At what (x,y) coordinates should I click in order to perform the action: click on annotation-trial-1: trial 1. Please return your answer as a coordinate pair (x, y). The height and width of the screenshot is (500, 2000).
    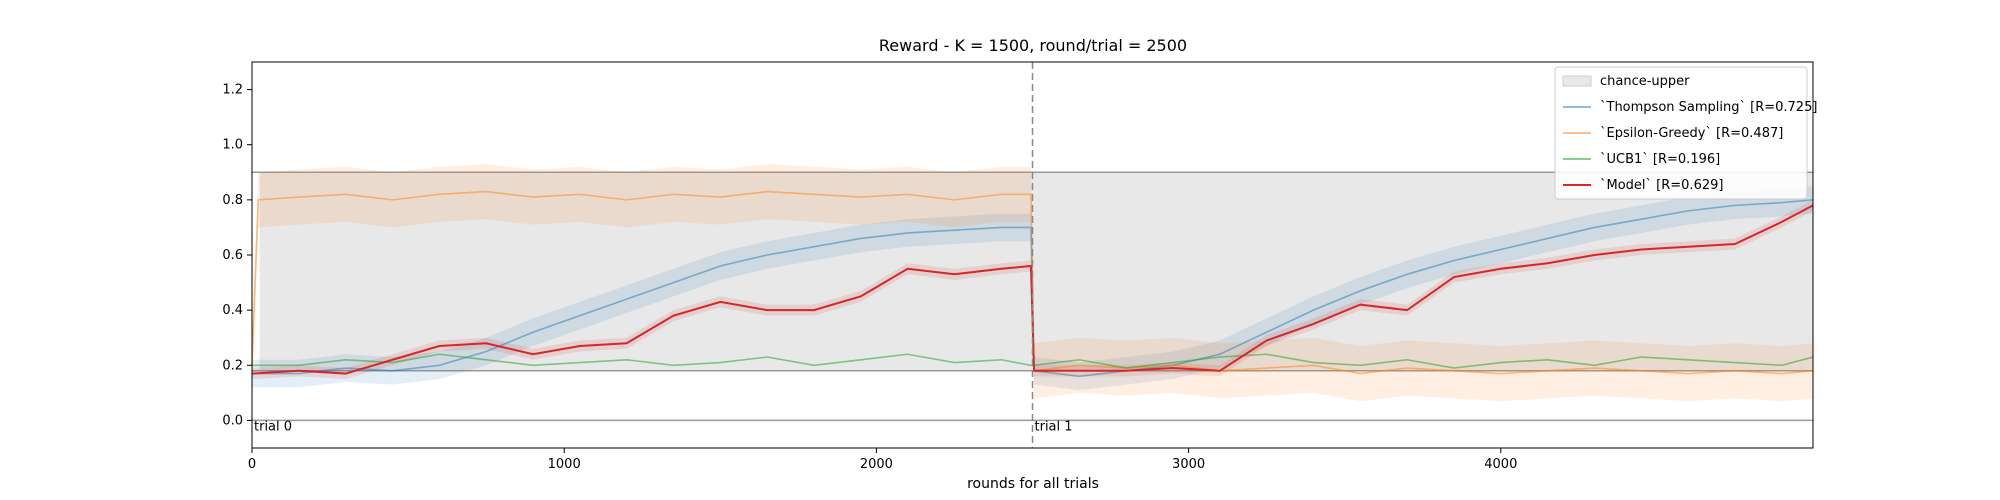
    Looking at the image, I should click on (1054, 426).